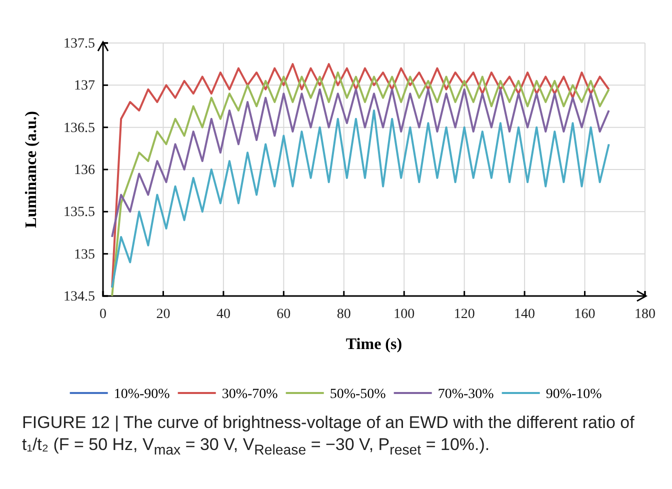  What do you see at coordinates (79, 128) in the screenshot?
I see `y-tick-label: 136.5` at bounding box center [79, 128].